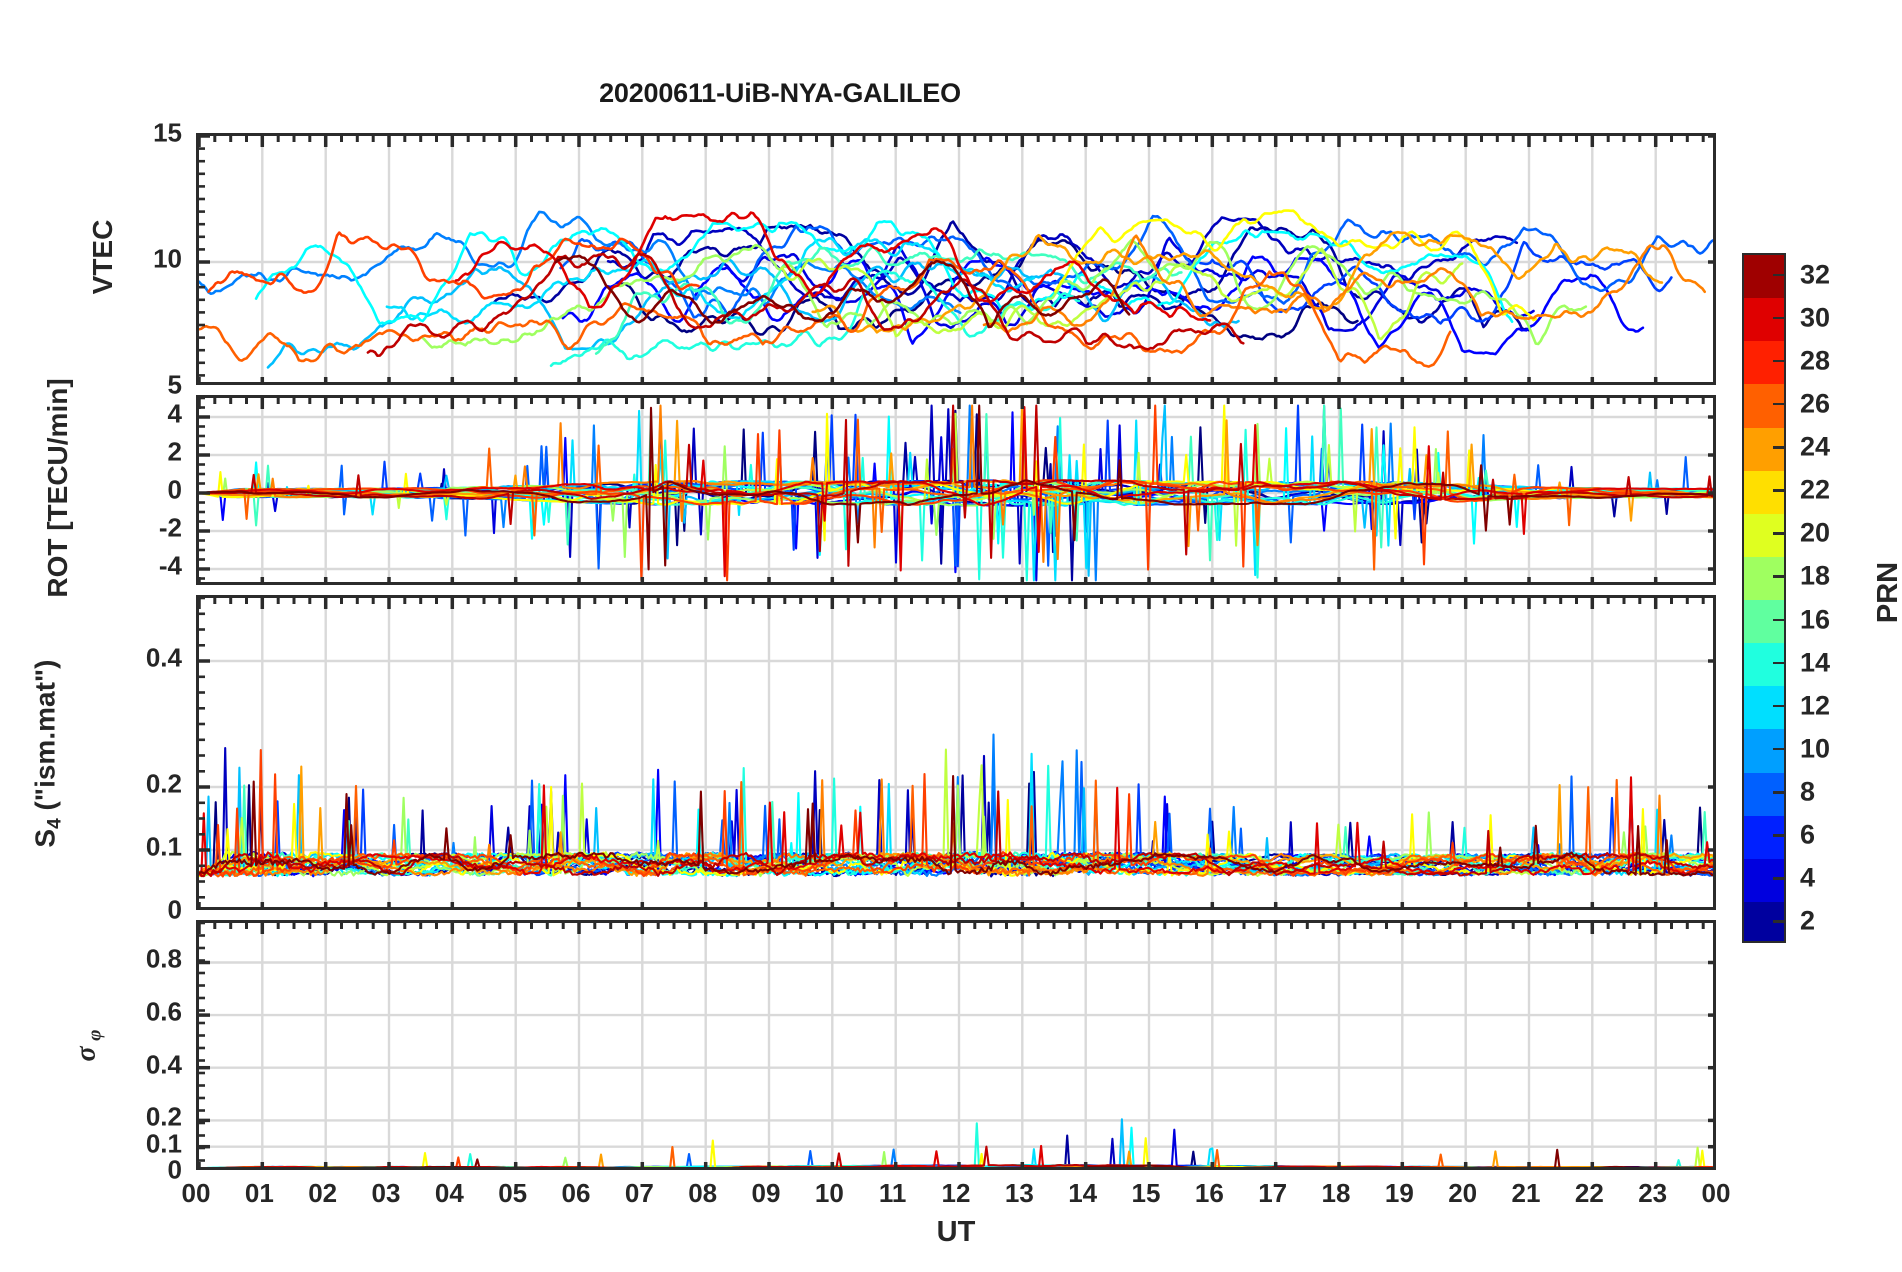  I want to click on y-tick-label: -2, so click(170, 527).